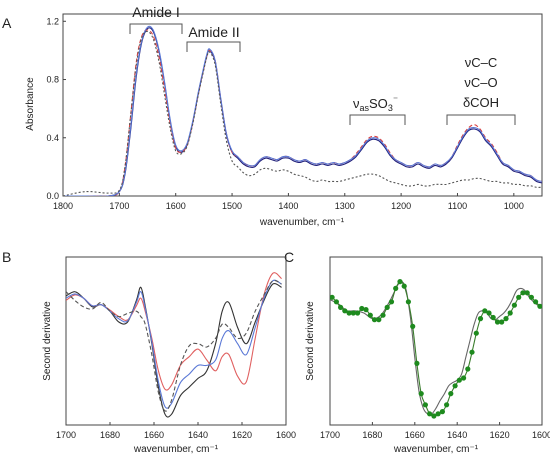 Image resolution: width=550 pixels, height=458 pixels. Describe the element at coordinates (481, 62) in the screenshot. I see `annotation-cc: νC–C` at that location.